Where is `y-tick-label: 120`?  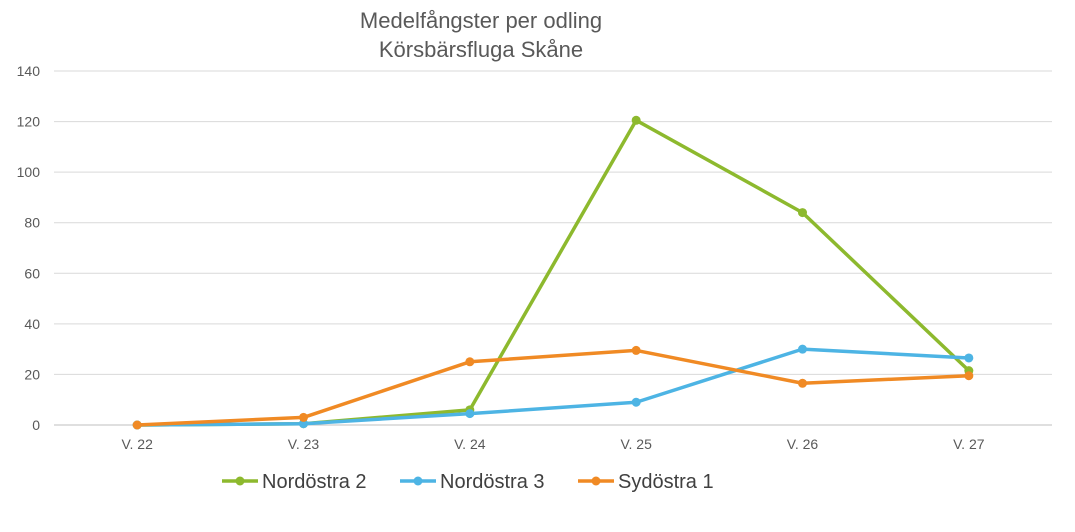 y-tick-label: 120 is located at coordinates (29, 122).